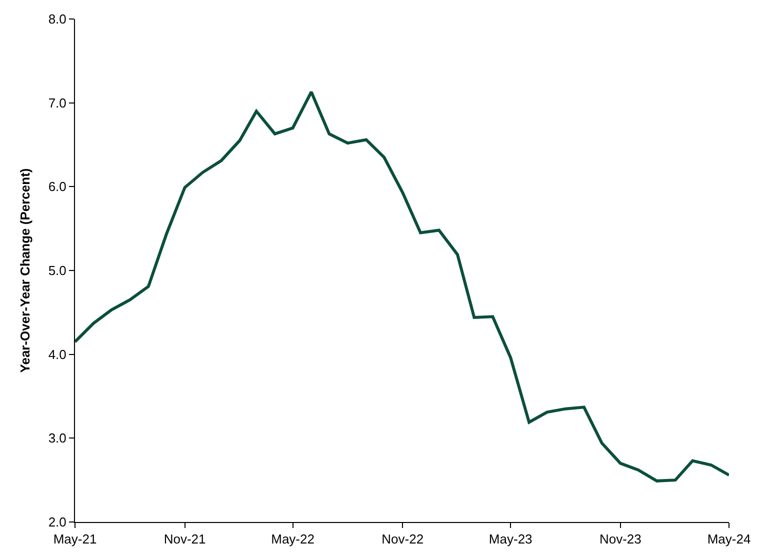  What do you see at coordinates (57, 522) in the screenshot?
I see `y-tick-label: 2.0` at bounding box center [57, 522].